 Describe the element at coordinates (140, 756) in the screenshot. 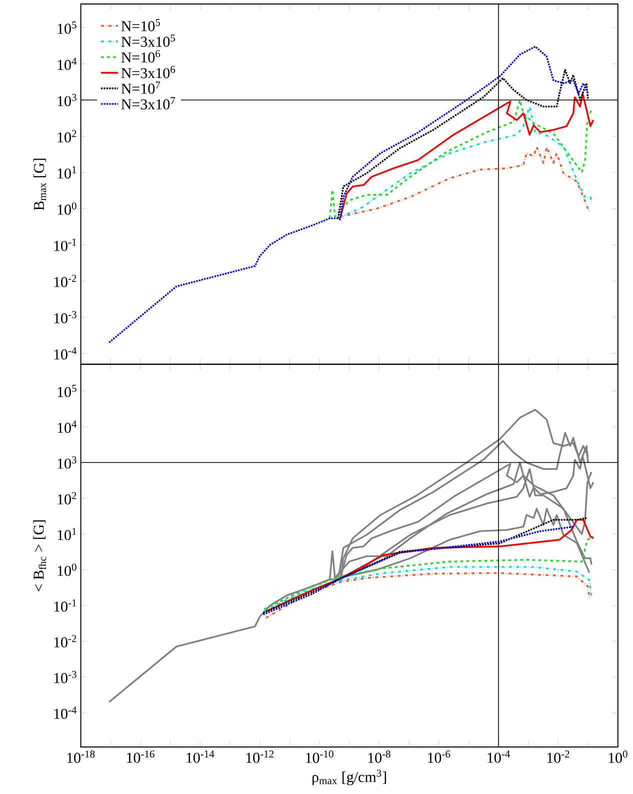

I see `x-tick-label: 10$^{-16}$` at that location.